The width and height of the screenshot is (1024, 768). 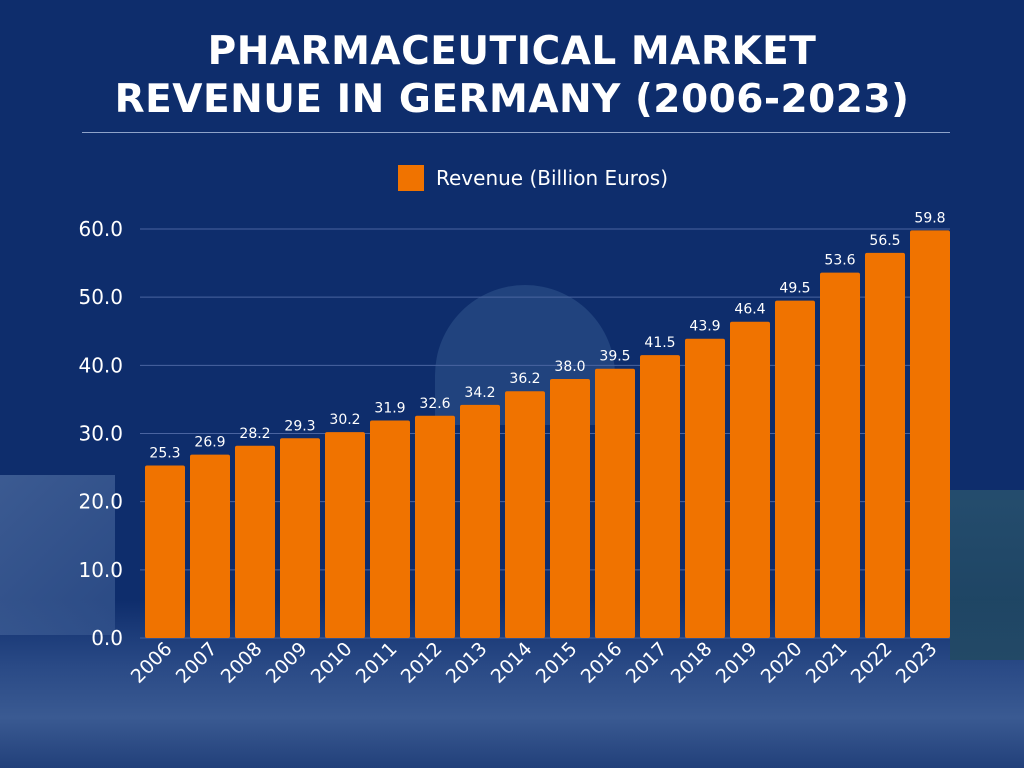 What do you see at coordinates (704, 327) in the screenshot?
I see `data-label: 43.9` at bounding box center [704, 327].